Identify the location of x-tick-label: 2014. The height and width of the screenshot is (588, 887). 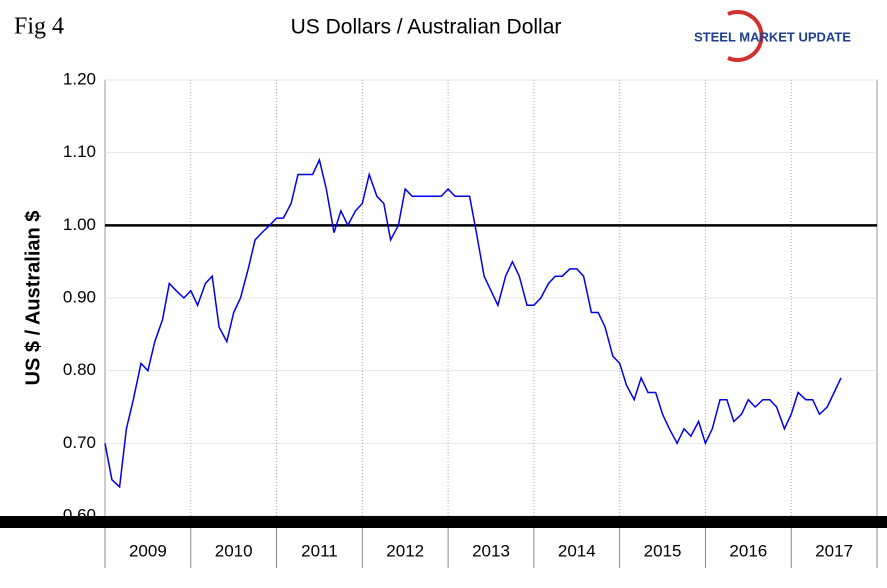
(577, 550).